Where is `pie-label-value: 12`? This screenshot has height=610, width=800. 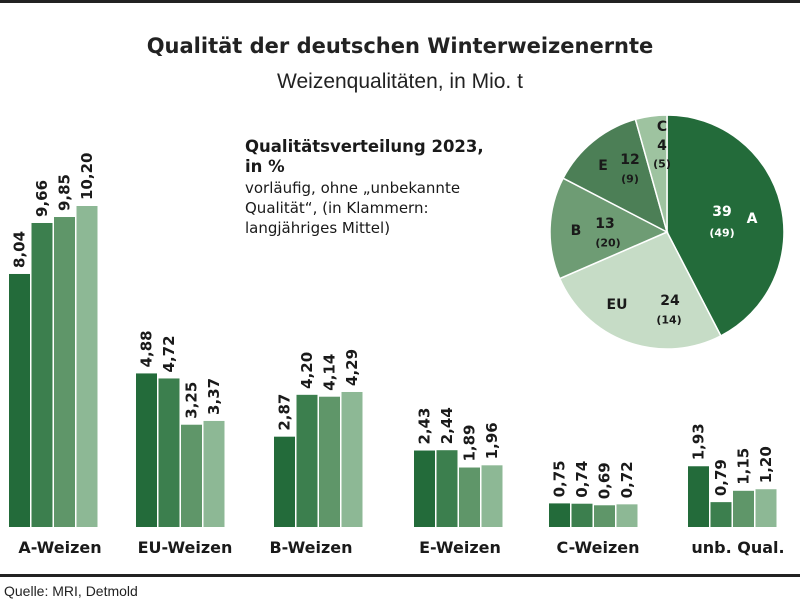
pie-label-value: 12 is located at coordinates (629, 160).